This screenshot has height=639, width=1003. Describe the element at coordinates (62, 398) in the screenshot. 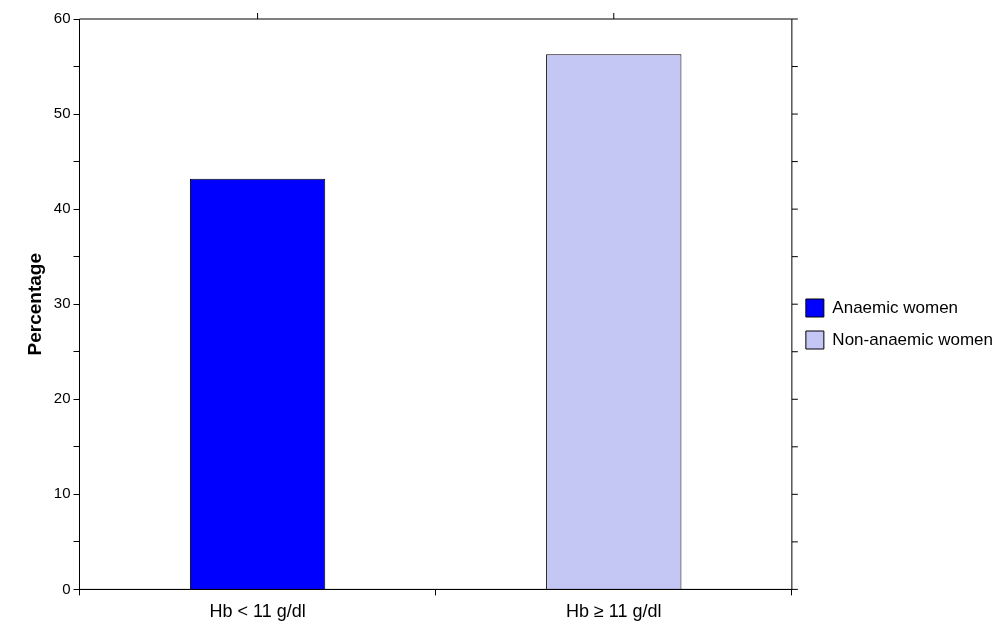

I see `y-tick-label: 20` at that location.